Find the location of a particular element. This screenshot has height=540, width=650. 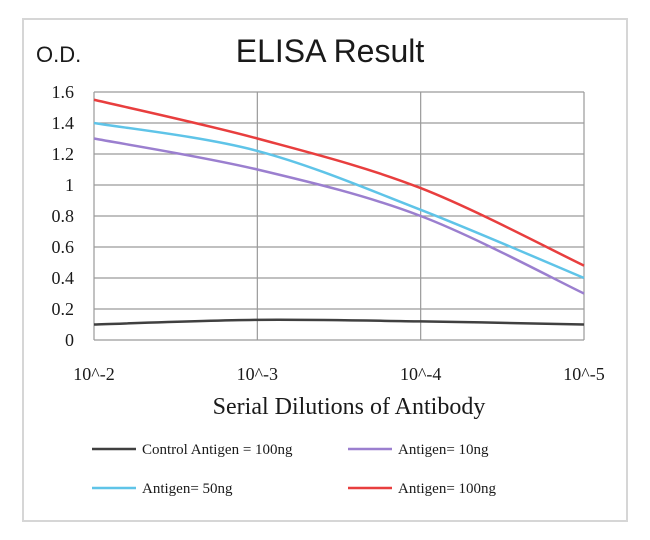

y-tick-label: 1.2 is located at coordinates (63, 154).